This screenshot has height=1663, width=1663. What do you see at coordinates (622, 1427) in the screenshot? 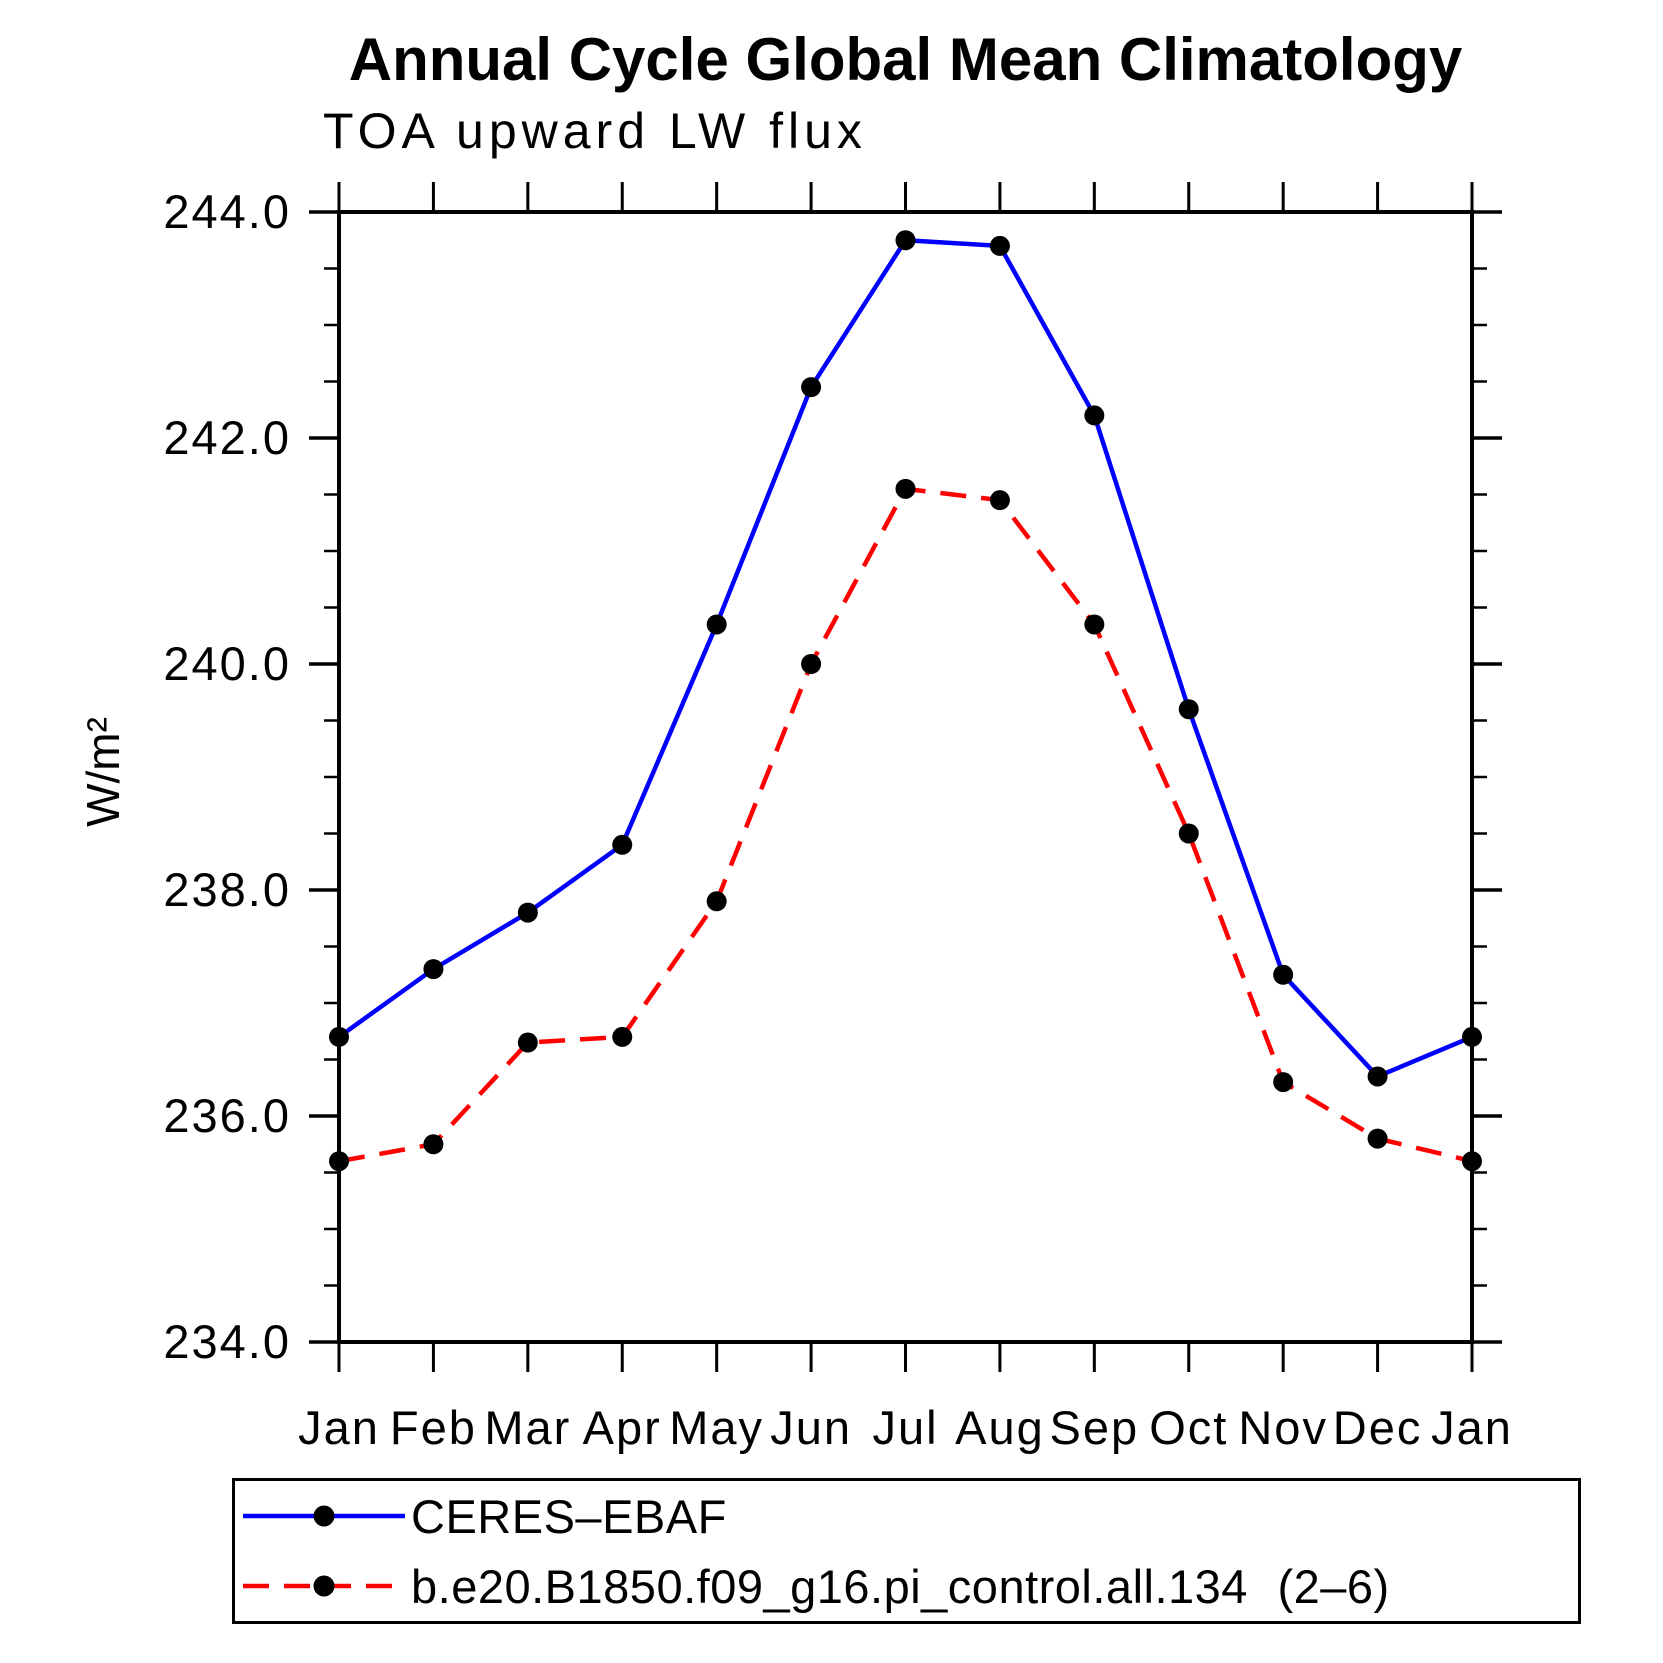
I see `x-tick-label: Apr` at bounding box center [622, 1427].